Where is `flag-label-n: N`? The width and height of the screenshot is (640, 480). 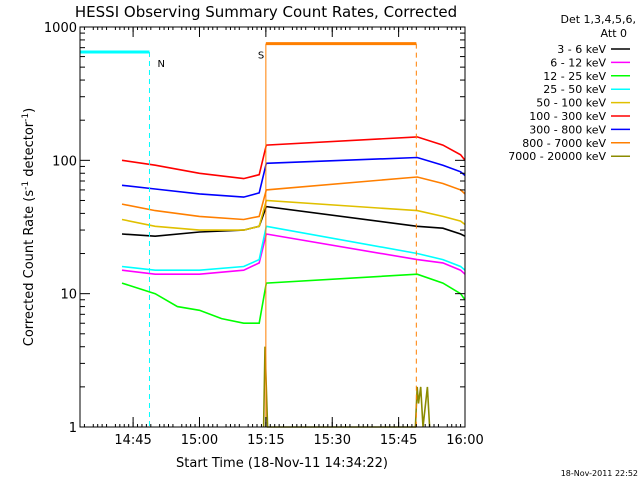
flag-label-n: N is located at coordinates (160, 64).